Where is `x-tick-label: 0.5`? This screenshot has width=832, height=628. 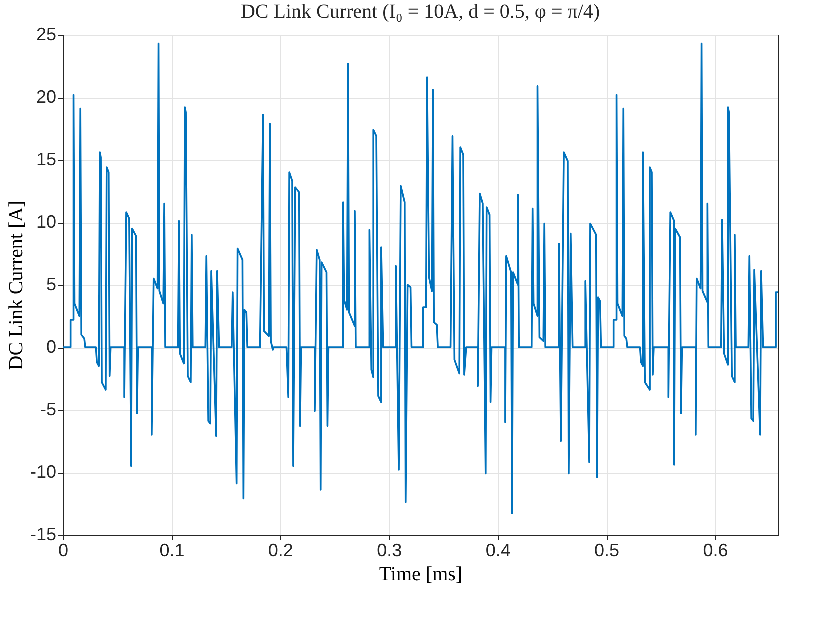 x-tick-label: 0.5 is located at coordinates (607, 550).